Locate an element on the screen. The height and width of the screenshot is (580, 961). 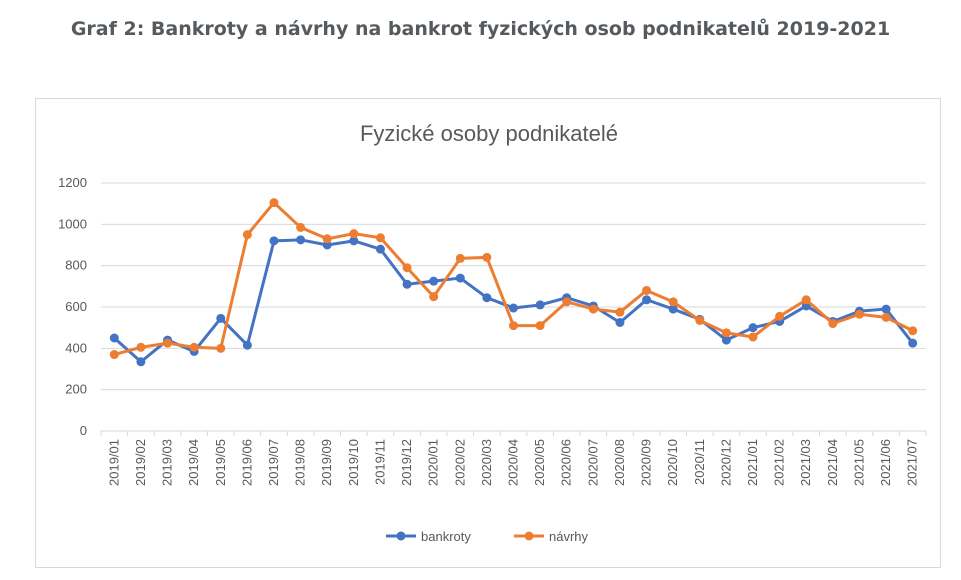
legend-item: bankroty is located at coordinates (428, 536).